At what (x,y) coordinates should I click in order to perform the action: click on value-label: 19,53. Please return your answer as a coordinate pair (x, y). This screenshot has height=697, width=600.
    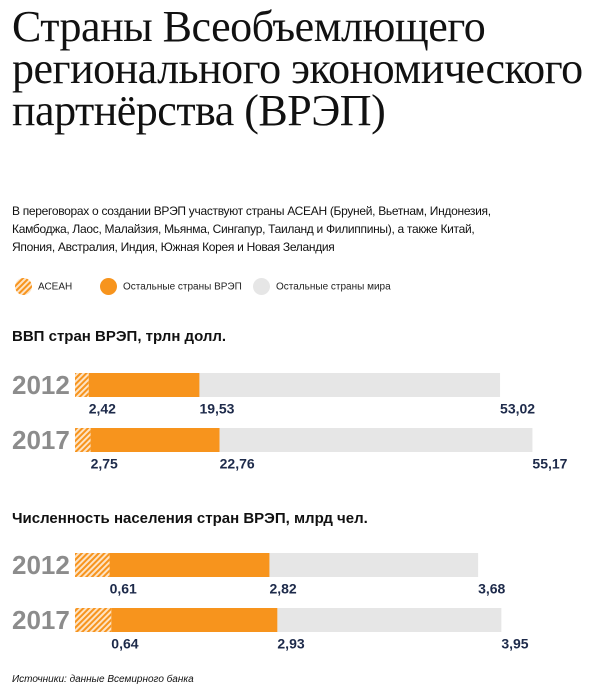
    Looking at the image, I should click on (216, 409).